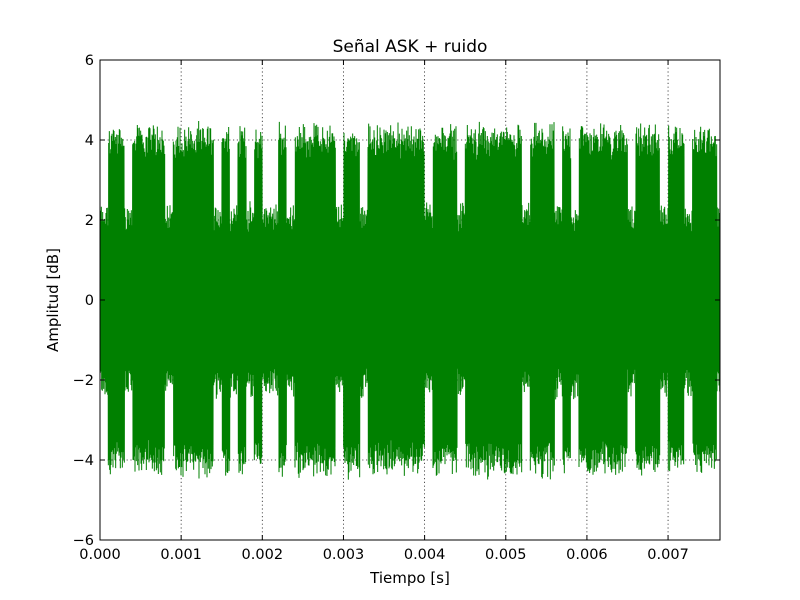 The image size is (800, 600). I want to click on y-tick-label: 4, so click(89, 141).